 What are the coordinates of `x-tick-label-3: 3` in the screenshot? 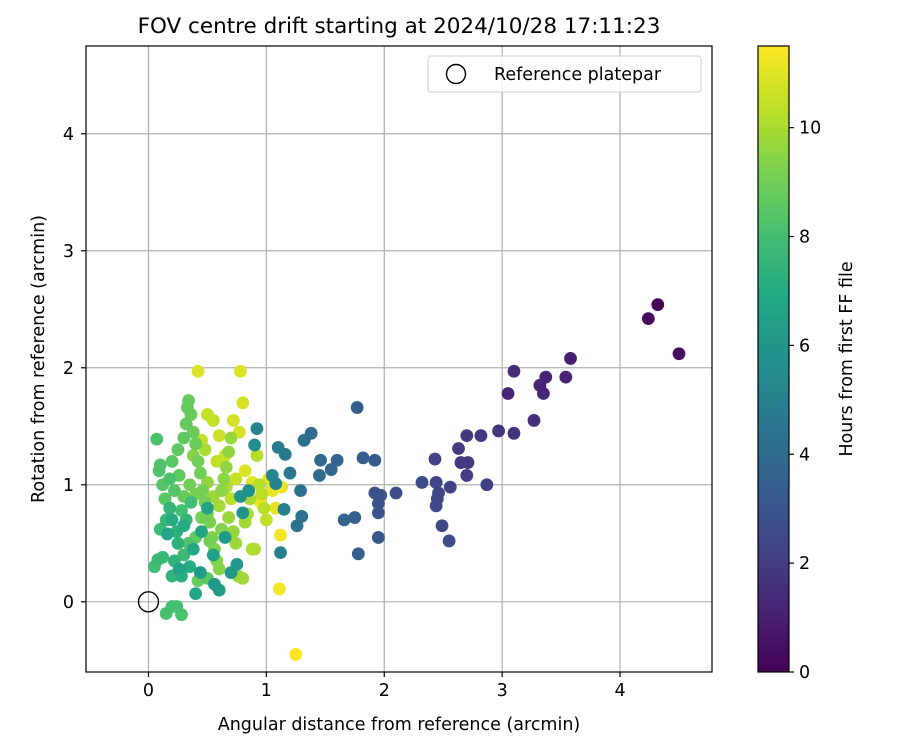 It's located at (502, 691).